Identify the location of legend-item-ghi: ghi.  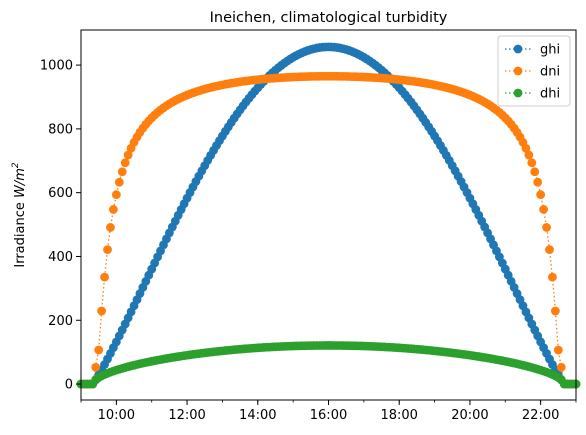
(532, 50).